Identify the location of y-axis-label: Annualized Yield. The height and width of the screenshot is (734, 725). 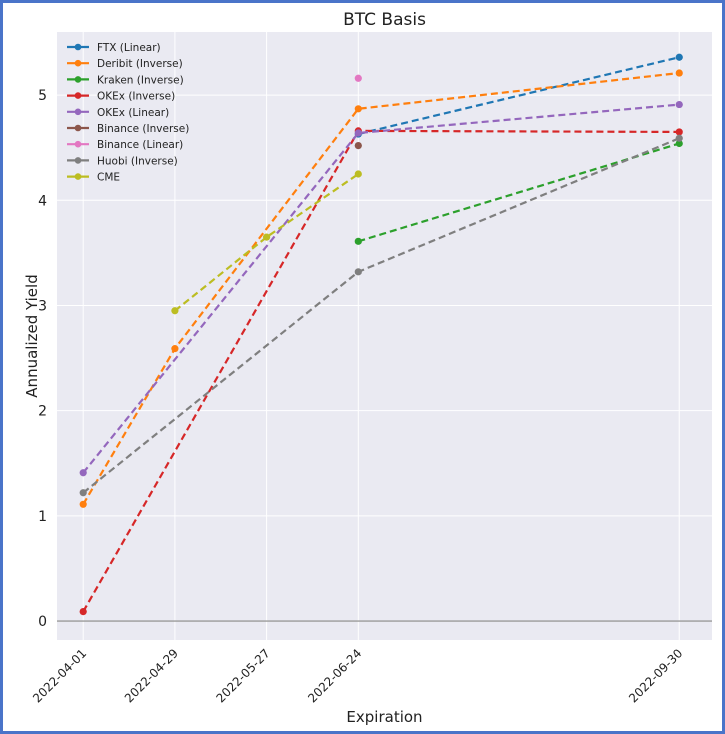
(32, 335).